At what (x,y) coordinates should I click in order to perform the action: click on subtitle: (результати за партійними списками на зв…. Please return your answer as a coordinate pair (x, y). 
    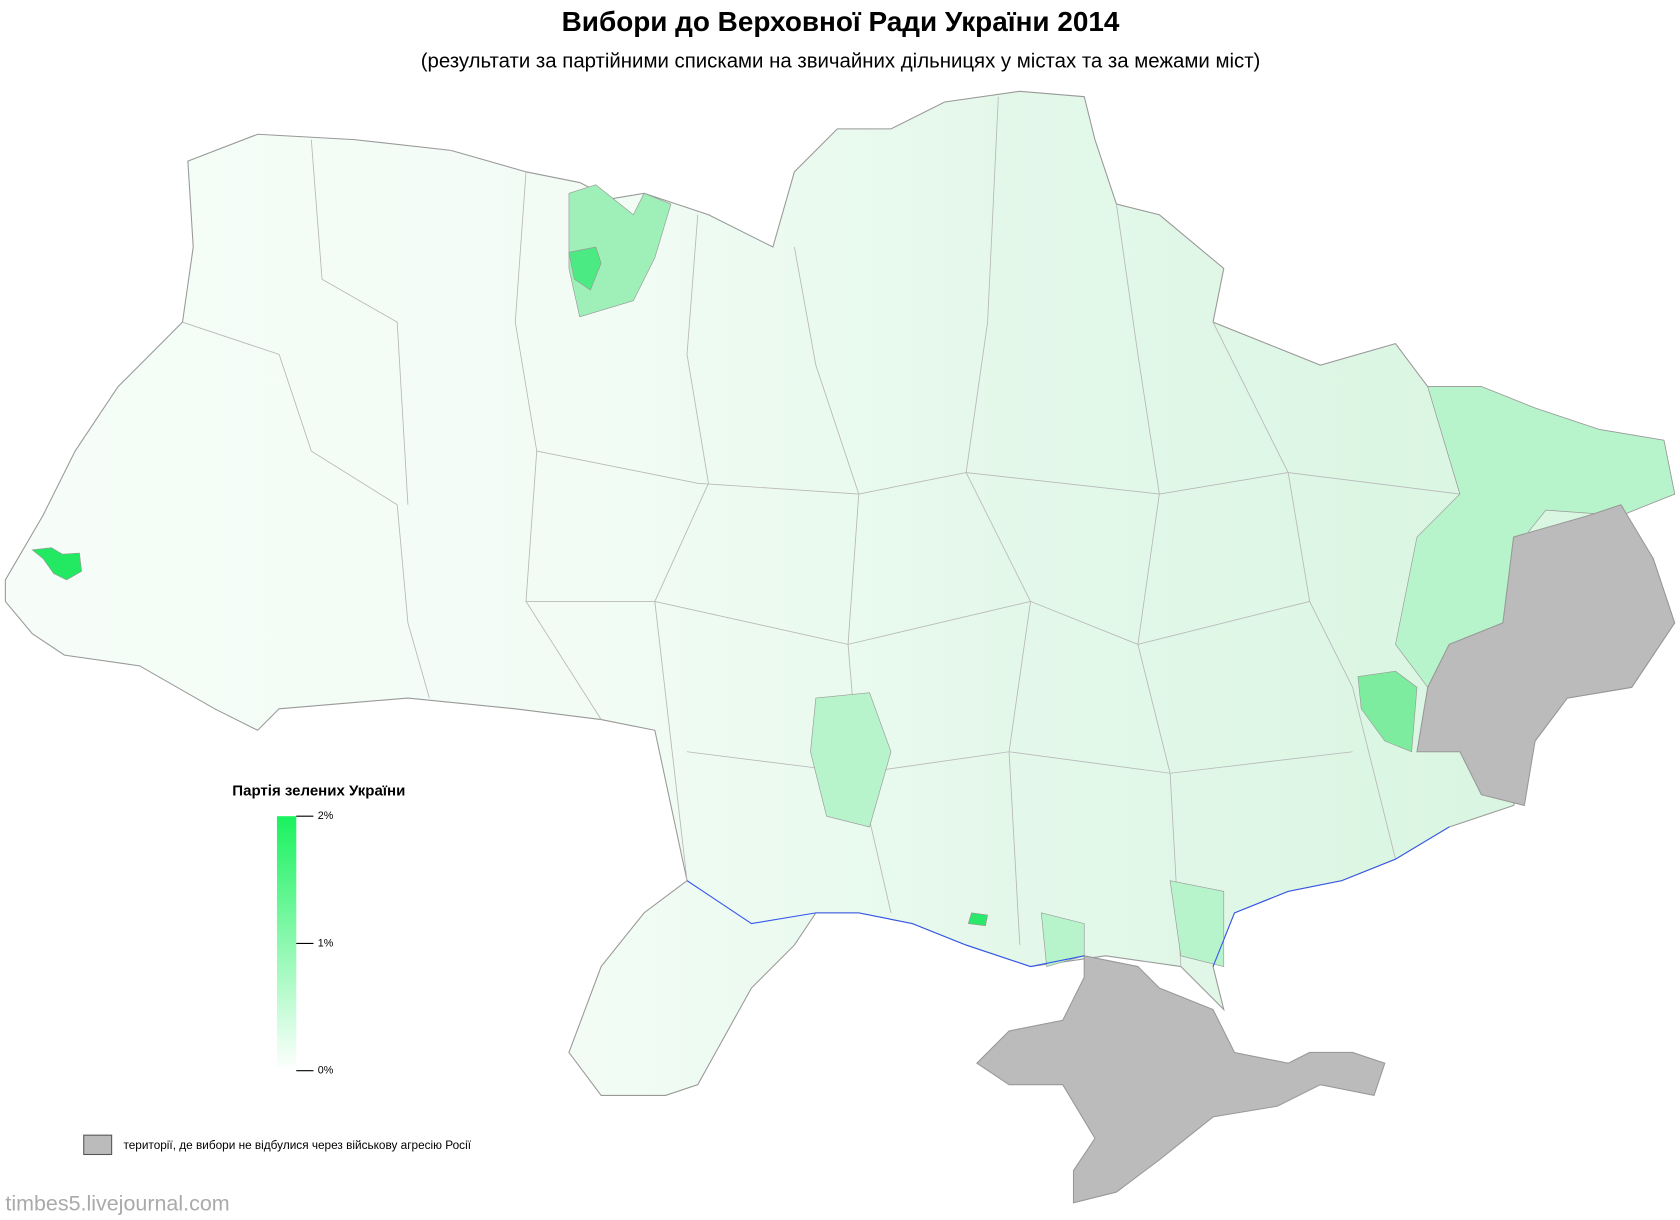
    Looking at the image, I should click on (841, 62).